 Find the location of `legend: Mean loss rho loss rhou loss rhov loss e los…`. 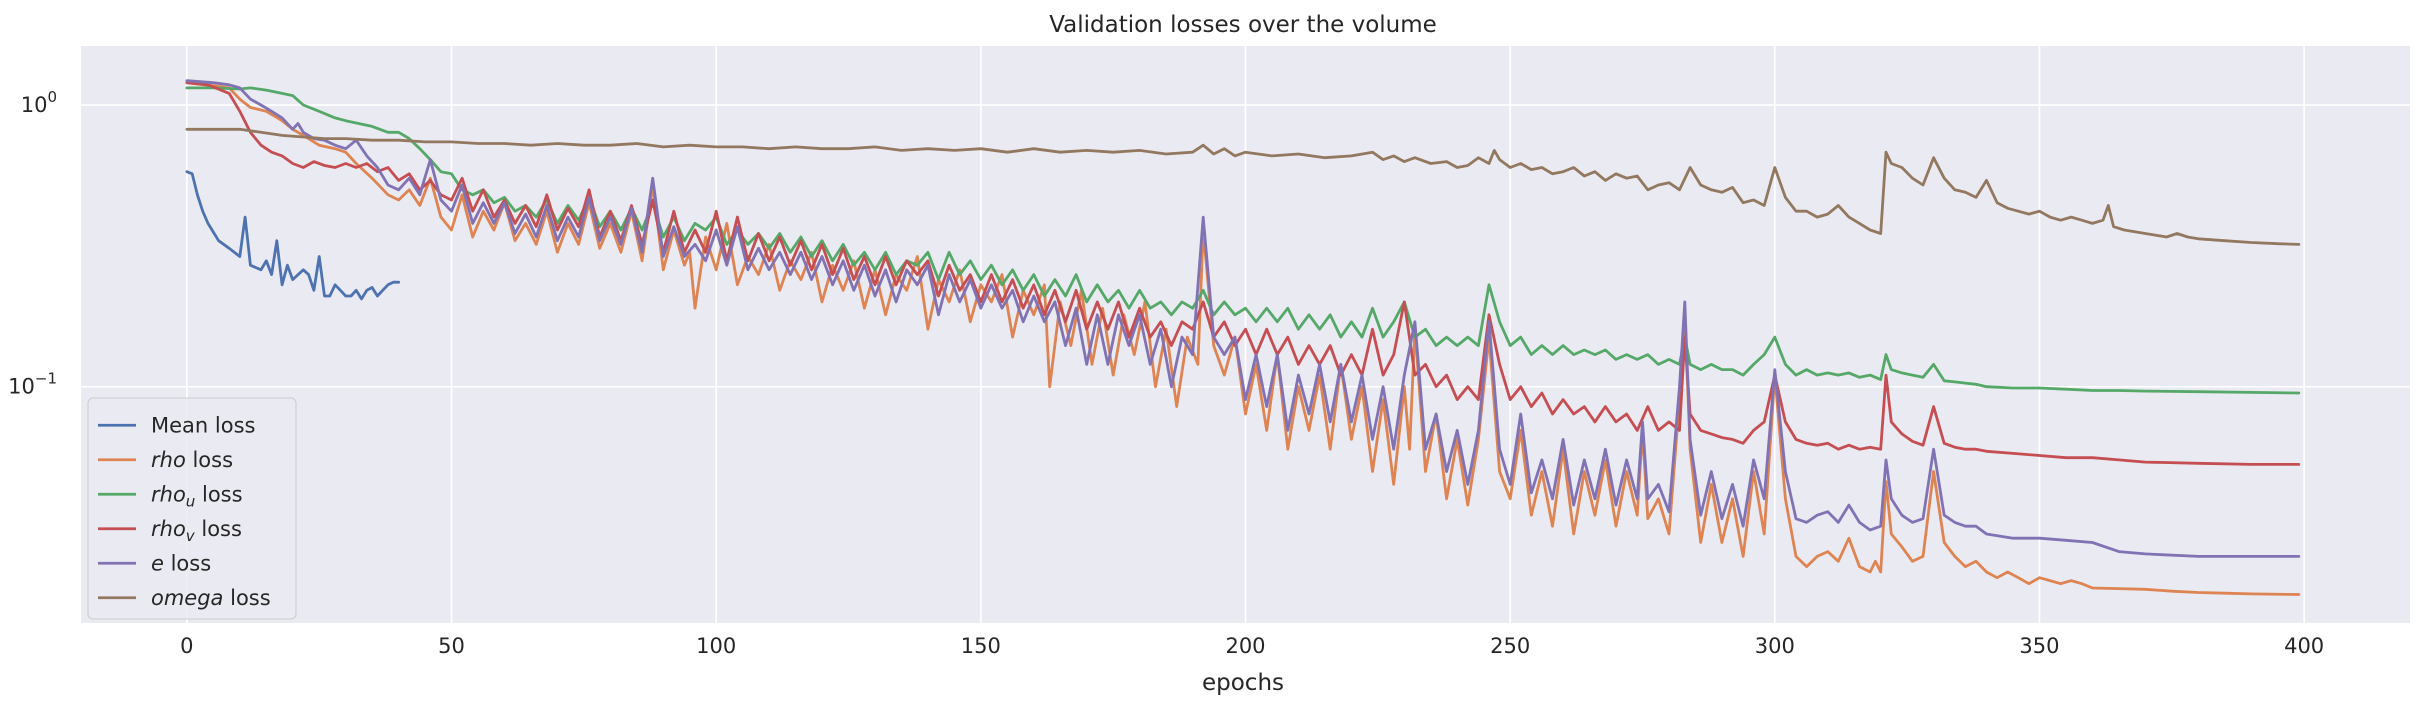

legend: Mean loss rho loss rhou loss rhov loss e los… is located at coordinates (192, 508).